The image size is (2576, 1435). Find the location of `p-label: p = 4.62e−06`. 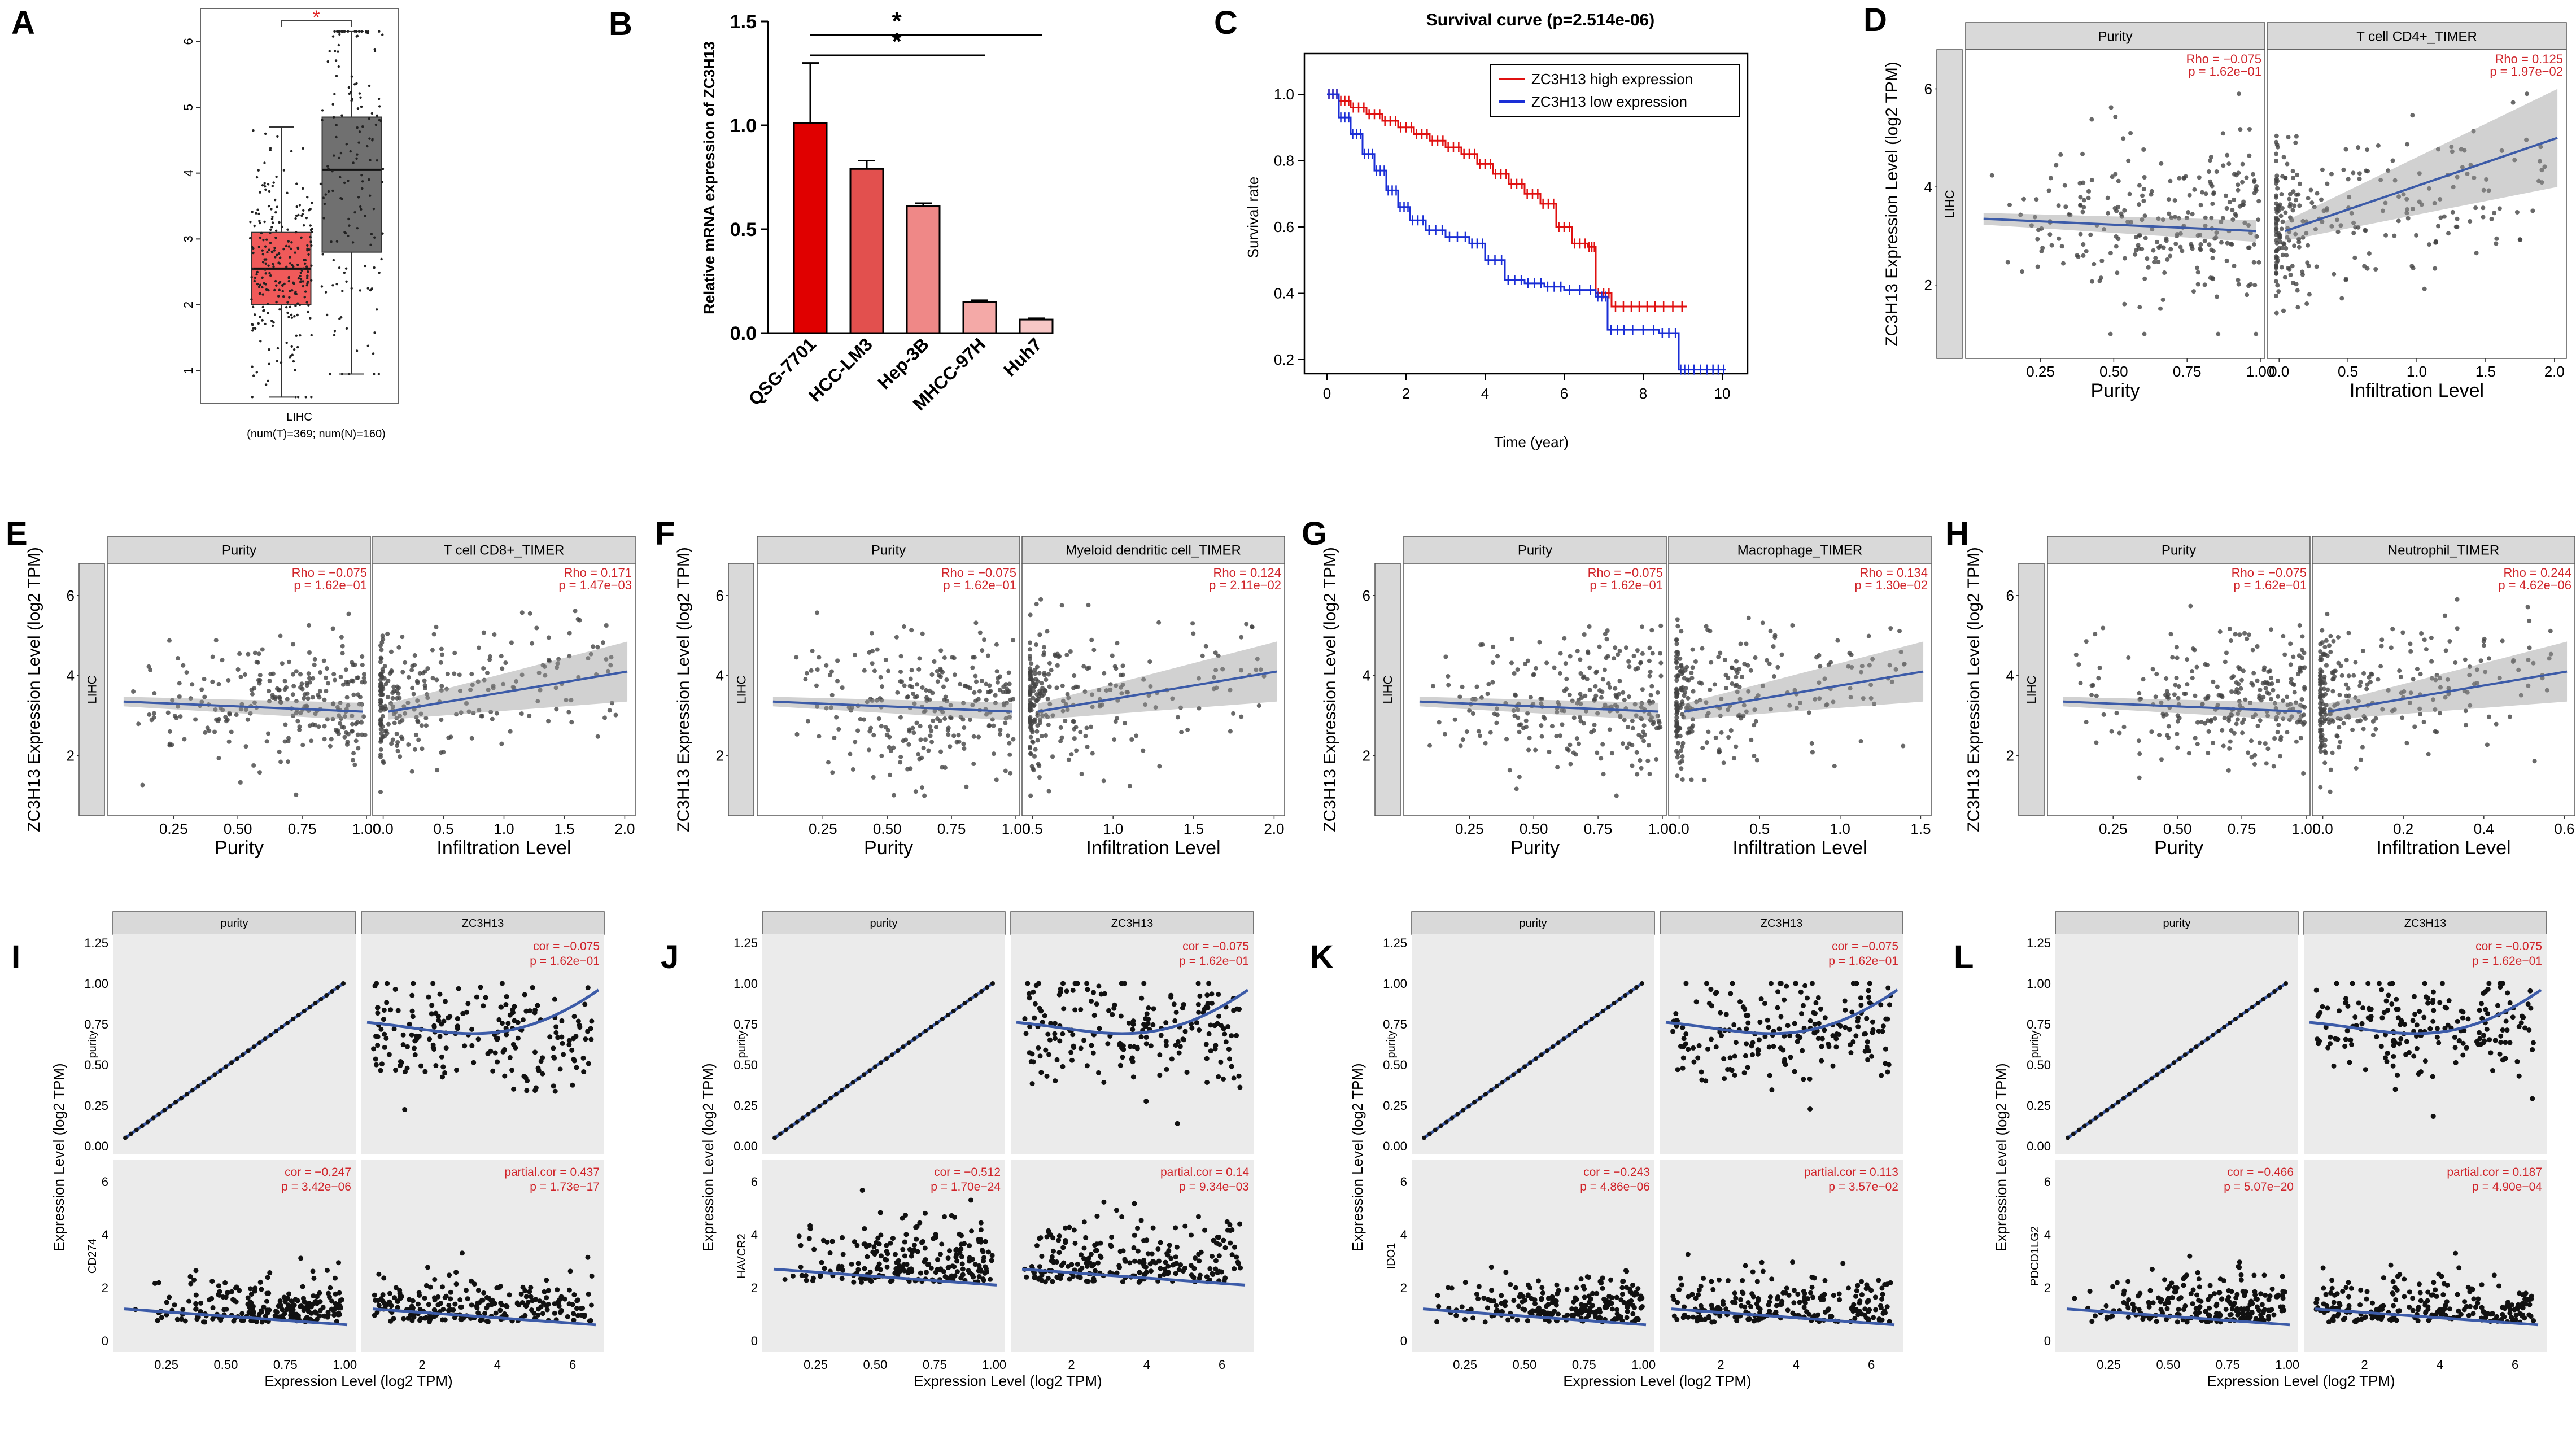

p-label: p = 4.62e−06 is located at coordinates (2535, 585).